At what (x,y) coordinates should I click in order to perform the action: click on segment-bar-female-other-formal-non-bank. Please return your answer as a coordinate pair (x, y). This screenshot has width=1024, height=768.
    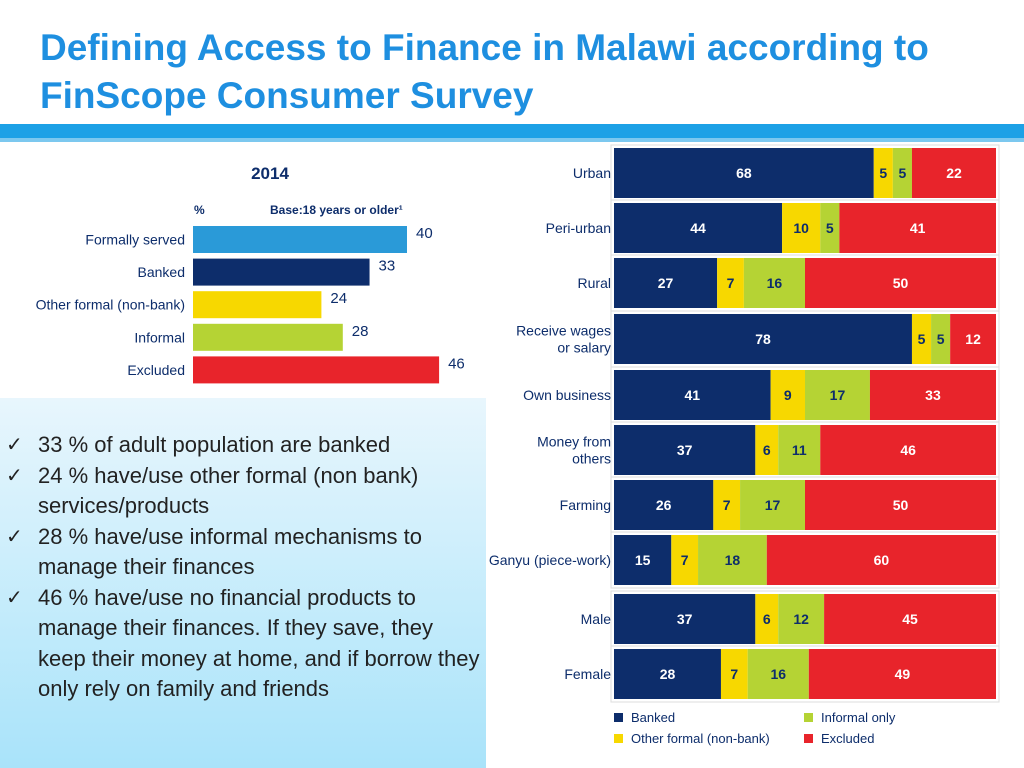
    Looking at the image, I should click on (734, 674).